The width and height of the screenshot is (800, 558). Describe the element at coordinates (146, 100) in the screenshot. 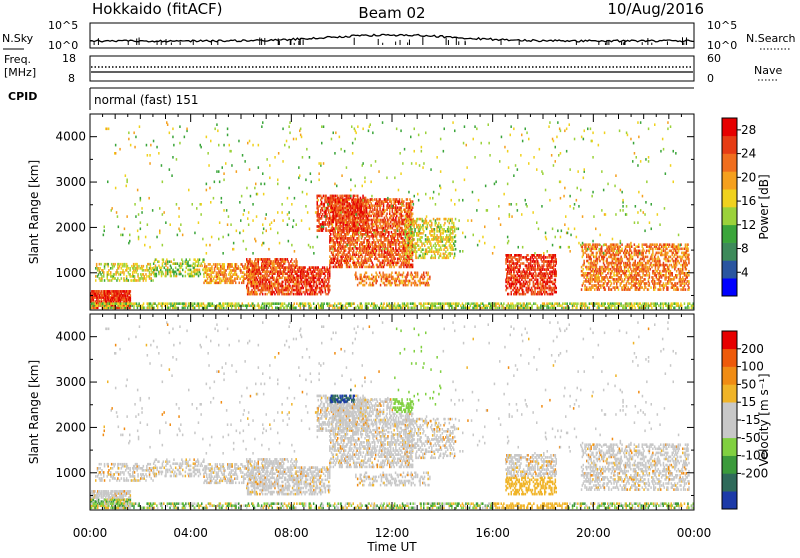

I see `cpid-value: normal (fast) 151` at that location.